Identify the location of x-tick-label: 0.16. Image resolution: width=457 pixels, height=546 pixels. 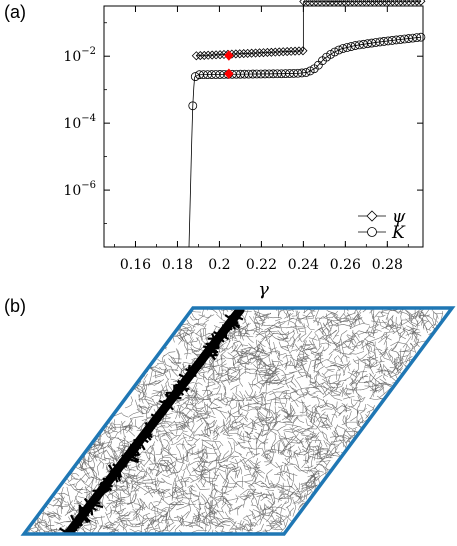
(135, 265).